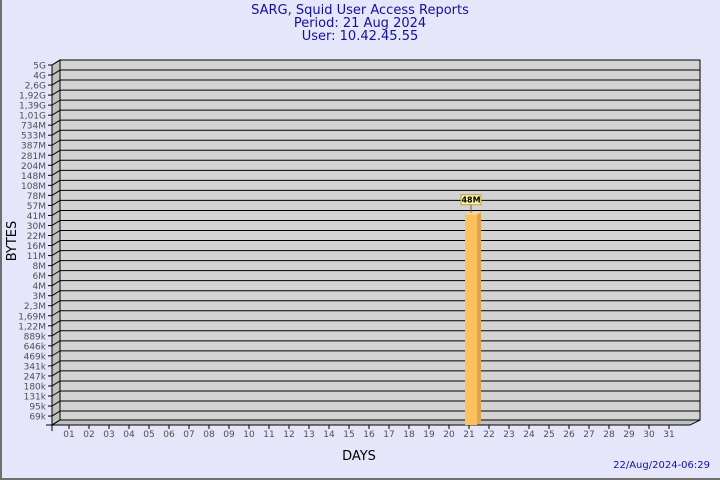 The height and width of the screenshot is (480, 720). What do you see at coordinates (37, 418) in the screenshot?
I see `y-tick-label: 69k` at bounding box center [37, 418].